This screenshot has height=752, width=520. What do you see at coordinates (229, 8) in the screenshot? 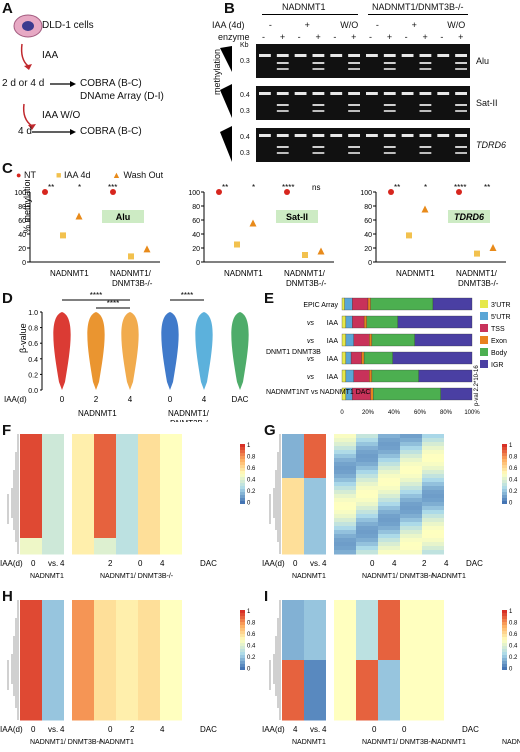
I see `panel-label-b: B` at bounding box center [229, 8].